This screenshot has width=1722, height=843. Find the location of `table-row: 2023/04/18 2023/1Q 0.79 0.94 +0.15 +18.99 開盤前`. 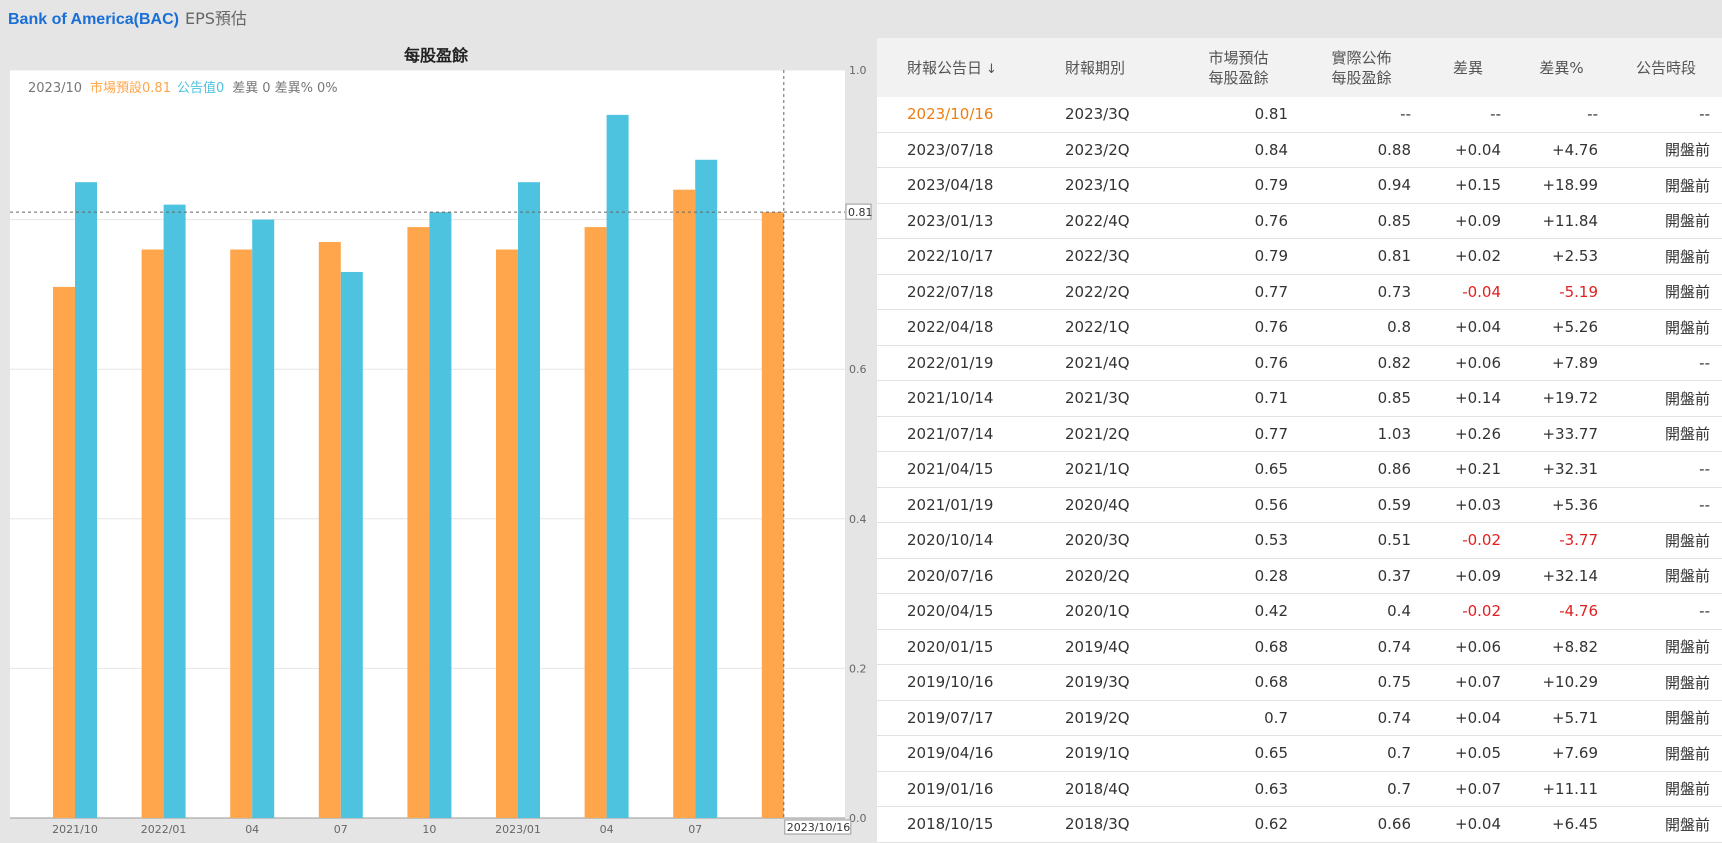

table-row: 2023/04/18 2023/1Q 0.79 0.94 +0.15 +18.99 開盤前 is located at coordinates (1299, 185).